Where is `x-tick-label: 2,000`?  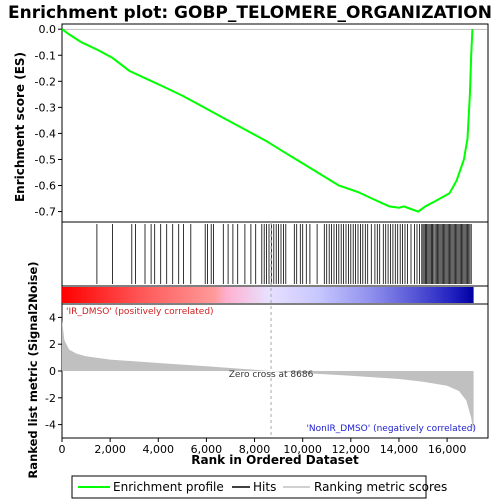 x-tick-label: 2,000 is located at coordinates (110, 449).